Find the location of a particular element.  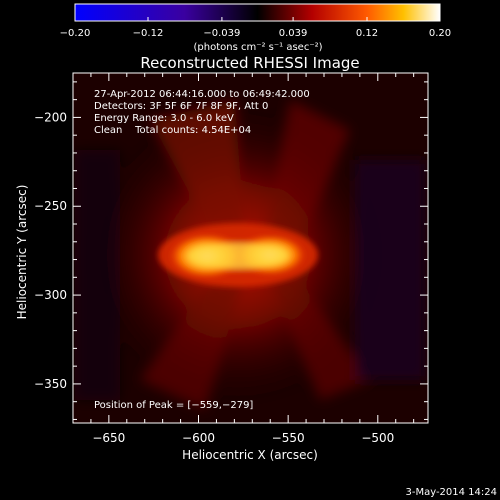

x-tick-label: −550 is located at coordinates (288, 438).